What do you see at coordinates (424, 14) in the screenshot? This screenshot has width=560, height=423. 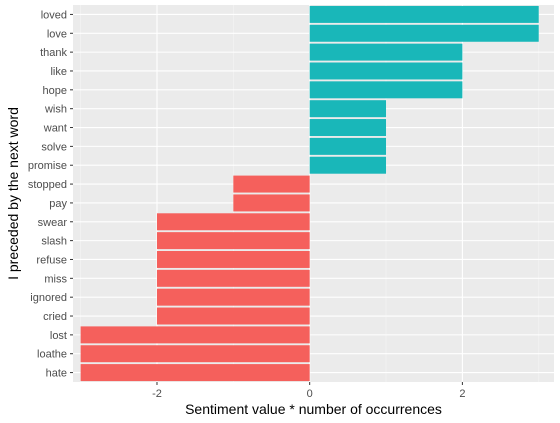 I see `bar-loved` at bounding box center [424, 14].